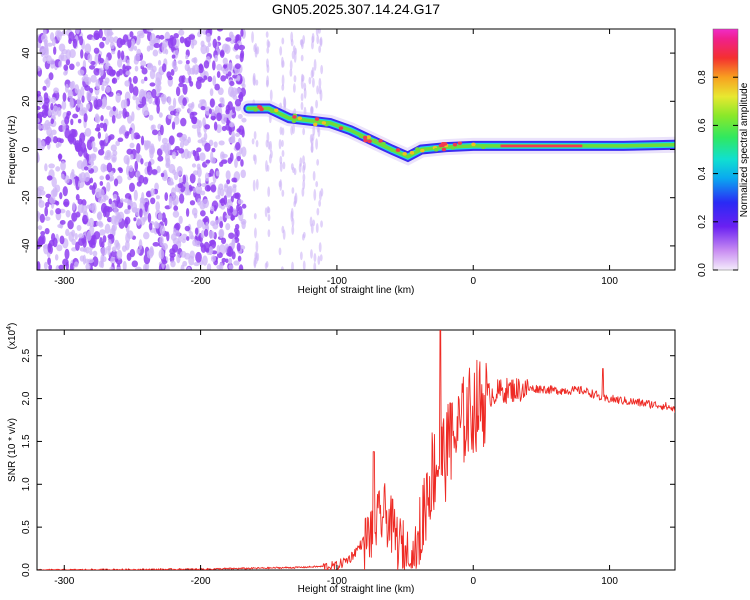 This screenshot has width=750, height=600. Describe the element at coordinates (457, 133) in the screenshot. I see `spectrogram-ridge` at that location.